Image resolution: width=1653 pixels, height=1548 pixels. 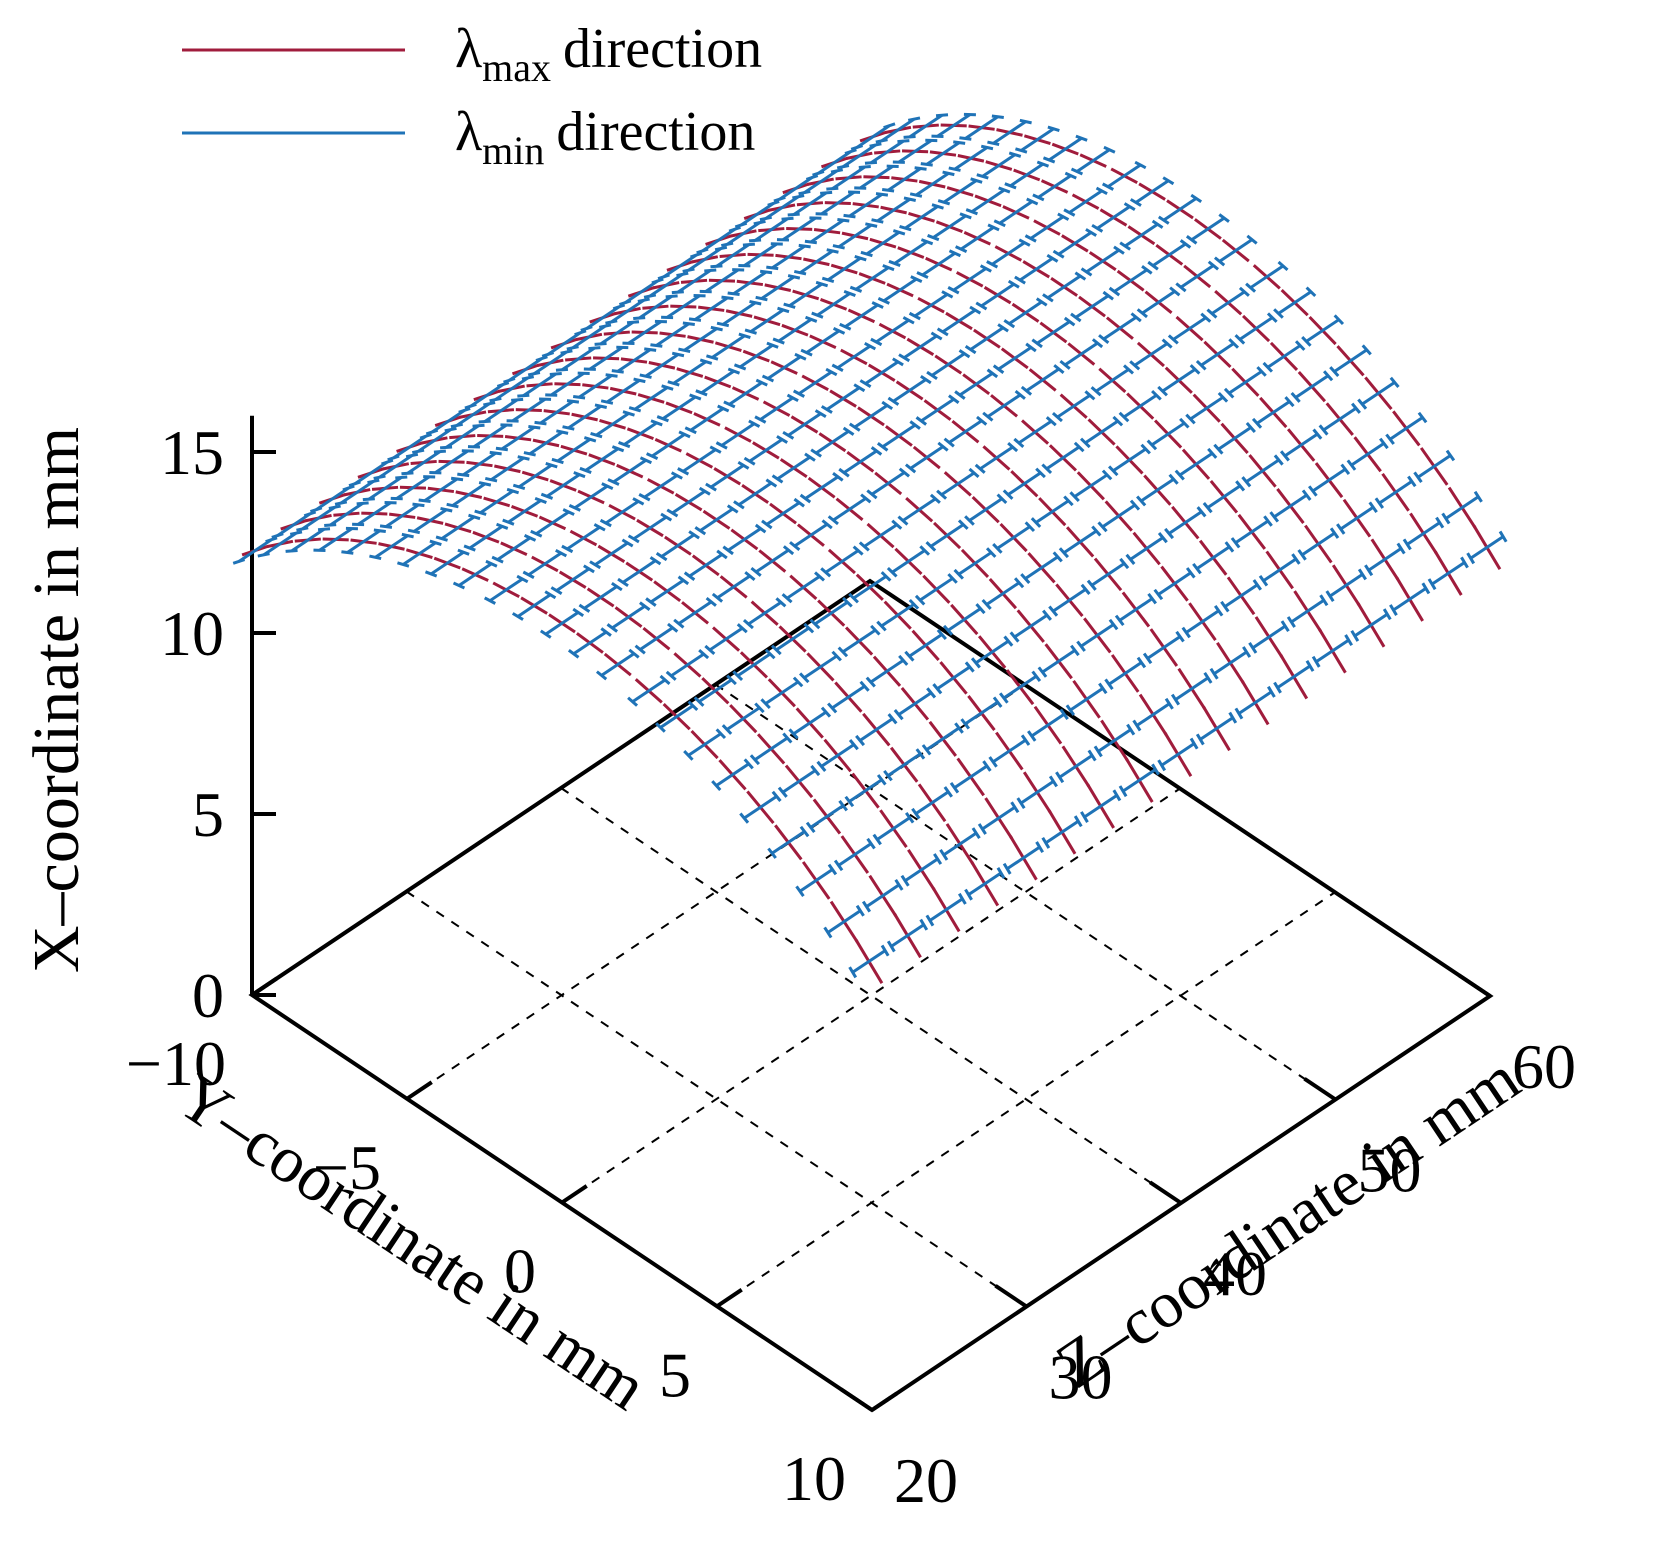 I want to click on x-tick-label: 5, so click(x=208, y=814).